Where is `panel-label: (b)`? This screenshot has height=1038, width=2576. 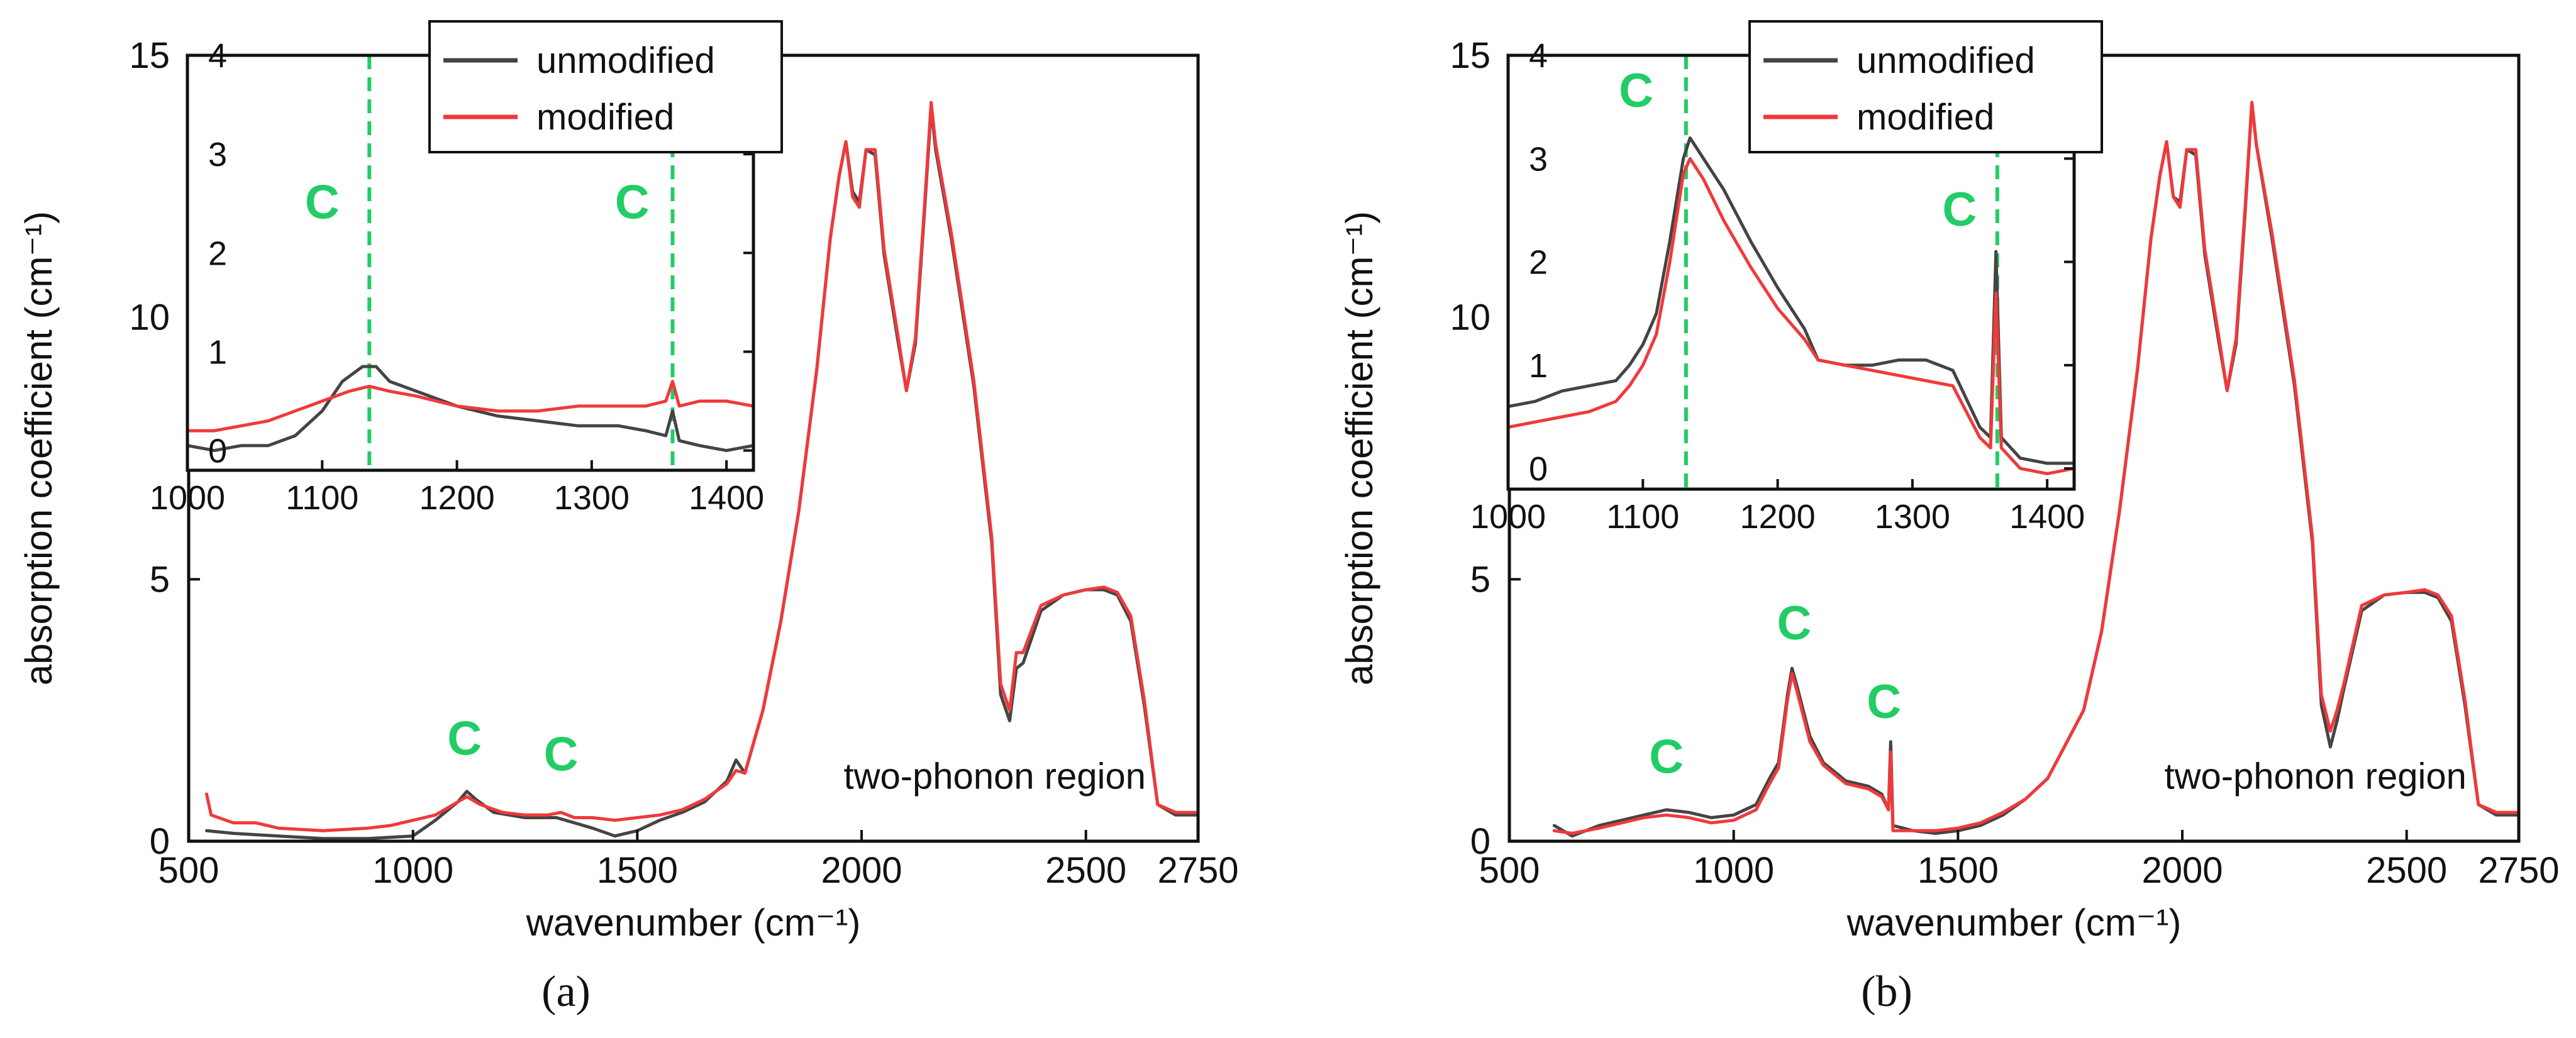 panel-label: (b) is located at coordinates (1887, 992).